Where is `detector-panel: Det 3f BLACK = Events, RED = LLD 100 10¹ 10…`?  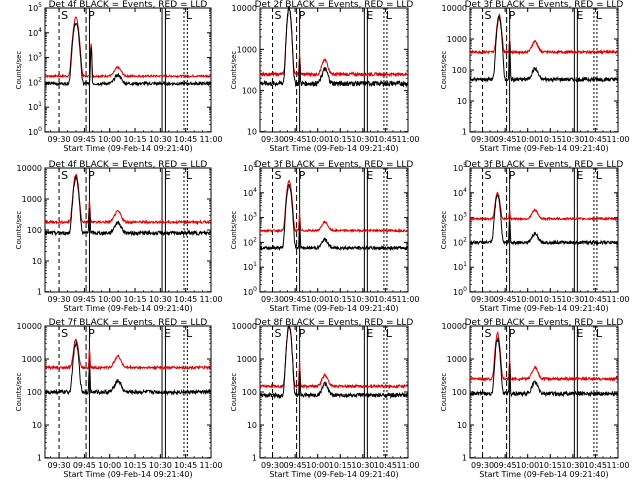
detector-panel: Det 3f BLACK = Events, RED = LLD 100 10¹ 10… is located at coordinates (325, 236).